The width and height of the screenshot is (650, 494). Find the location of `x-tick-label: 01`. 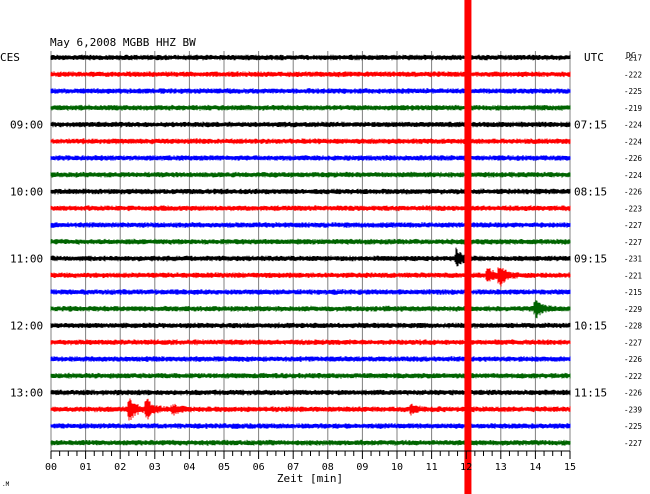

x-tick-label: 01 is located at coordinates (86, 467).